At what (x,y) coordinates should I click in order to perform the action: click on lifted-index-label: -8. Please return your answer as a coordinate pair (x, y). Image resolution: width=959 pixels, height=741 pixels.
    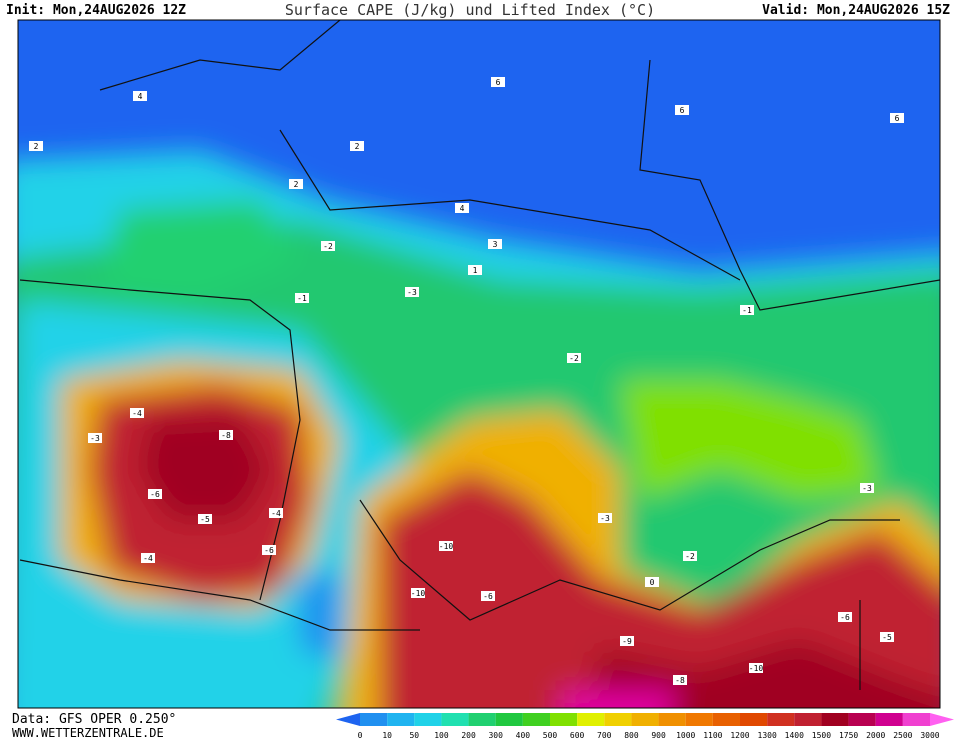
    Looking at the image, I should click on (226, 435).